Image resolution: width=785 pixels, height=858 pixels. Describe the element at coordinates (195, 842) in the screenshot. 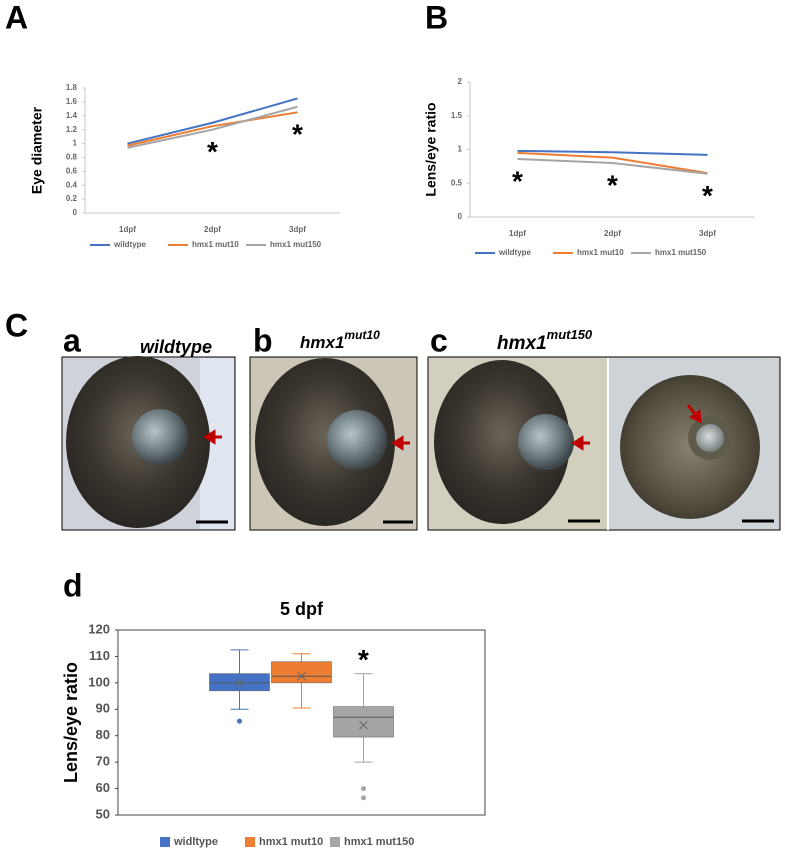

I see `legend-label: widltype` at that location.